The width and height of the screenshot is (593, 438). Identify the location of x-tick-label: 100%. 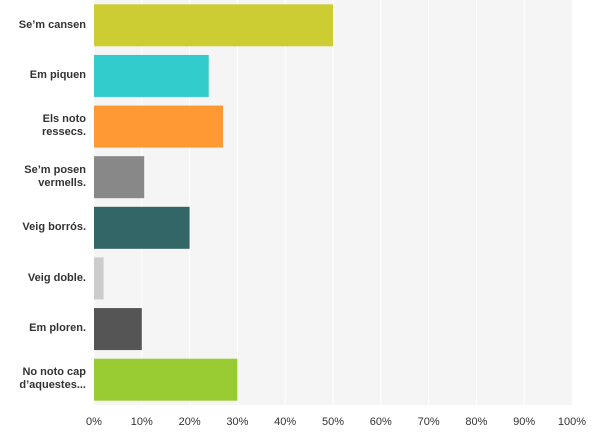
(572, 422).